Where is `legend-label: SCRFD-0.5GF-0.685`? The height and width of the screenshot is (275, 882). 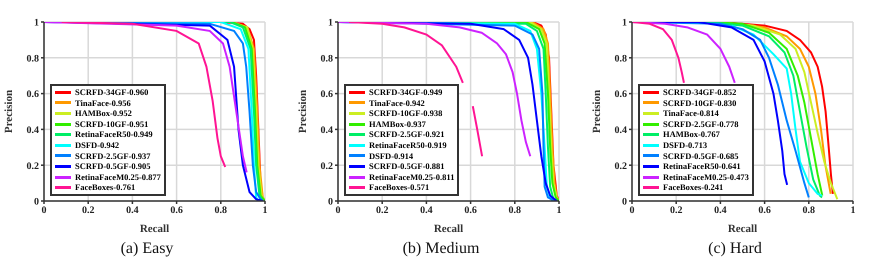 legend-label: SCRFD-0.5GF-0.685 is located at coordinates (701, 156).